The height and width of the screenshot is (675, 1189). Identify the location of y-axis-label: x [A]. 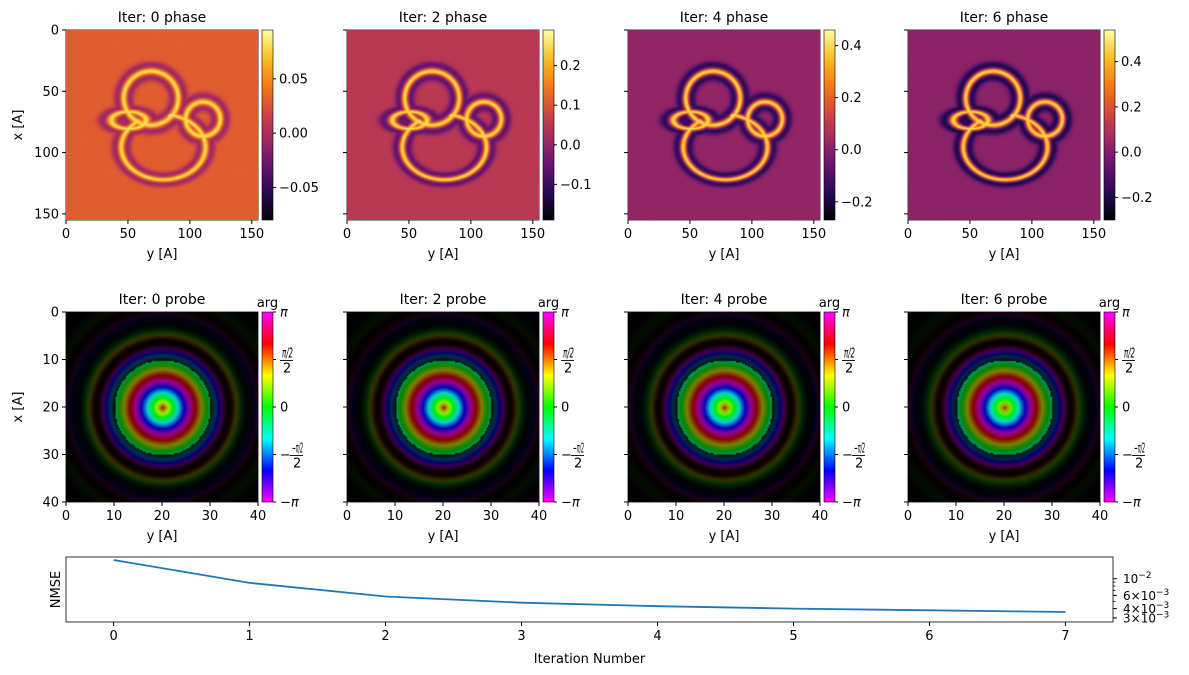
(18, 407).